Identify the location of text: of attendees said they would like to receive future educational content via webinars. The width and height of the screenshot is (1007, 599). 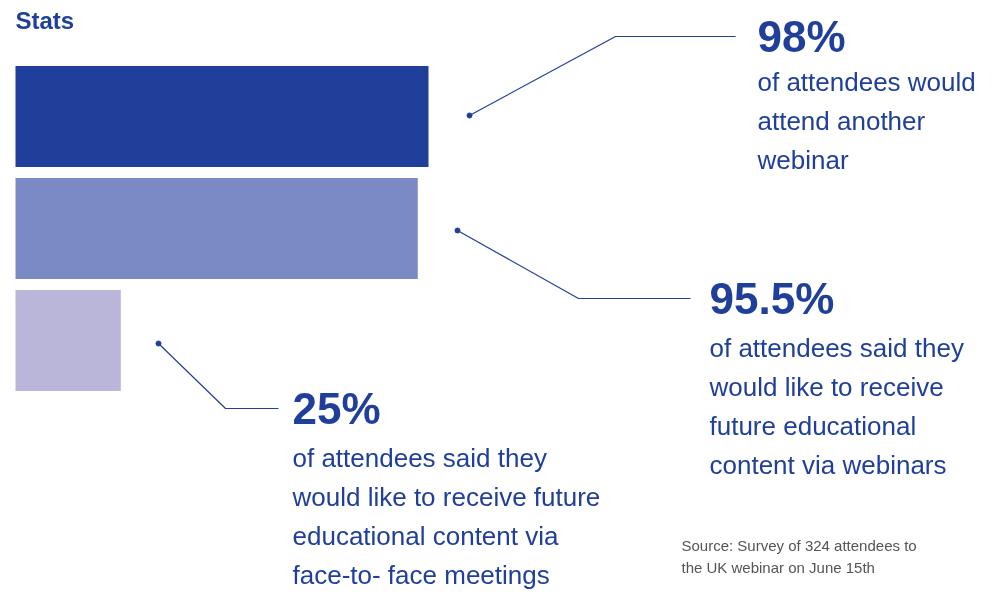
(836, 406).